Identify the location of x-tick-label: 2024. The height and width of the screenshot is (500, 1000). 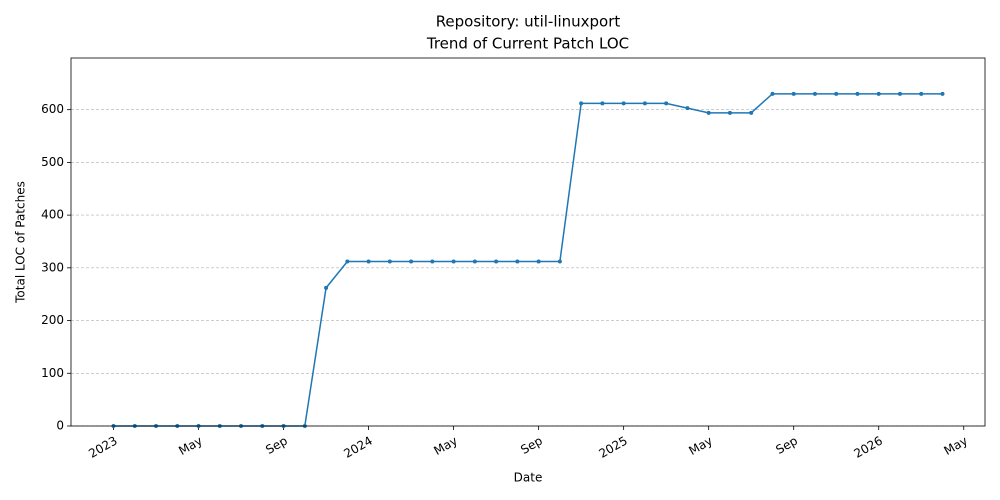
(357, 447).